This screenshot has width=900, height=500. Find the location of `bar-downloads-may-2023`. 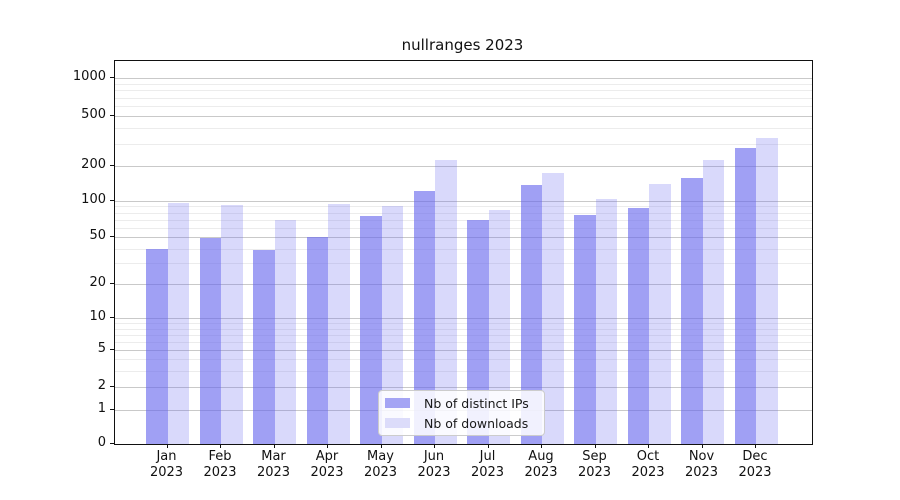

bar-downloads-may-2023 is located at coordinates (392, 324).